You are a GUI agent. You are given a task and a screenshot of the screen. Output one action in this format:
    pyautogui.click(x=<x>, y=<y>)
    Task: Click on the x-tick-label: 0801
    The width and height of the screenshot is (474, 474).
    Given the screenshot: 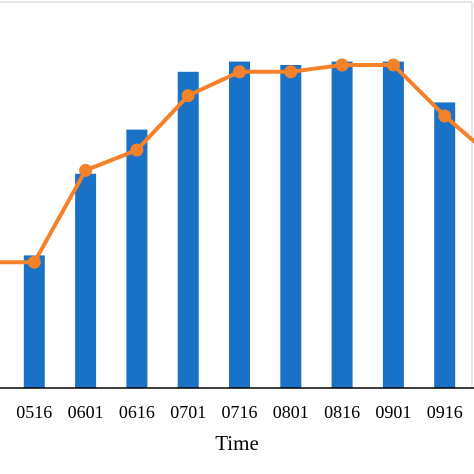 What is the action you would take?
    pyautogui.click(x=291, y=412)
    